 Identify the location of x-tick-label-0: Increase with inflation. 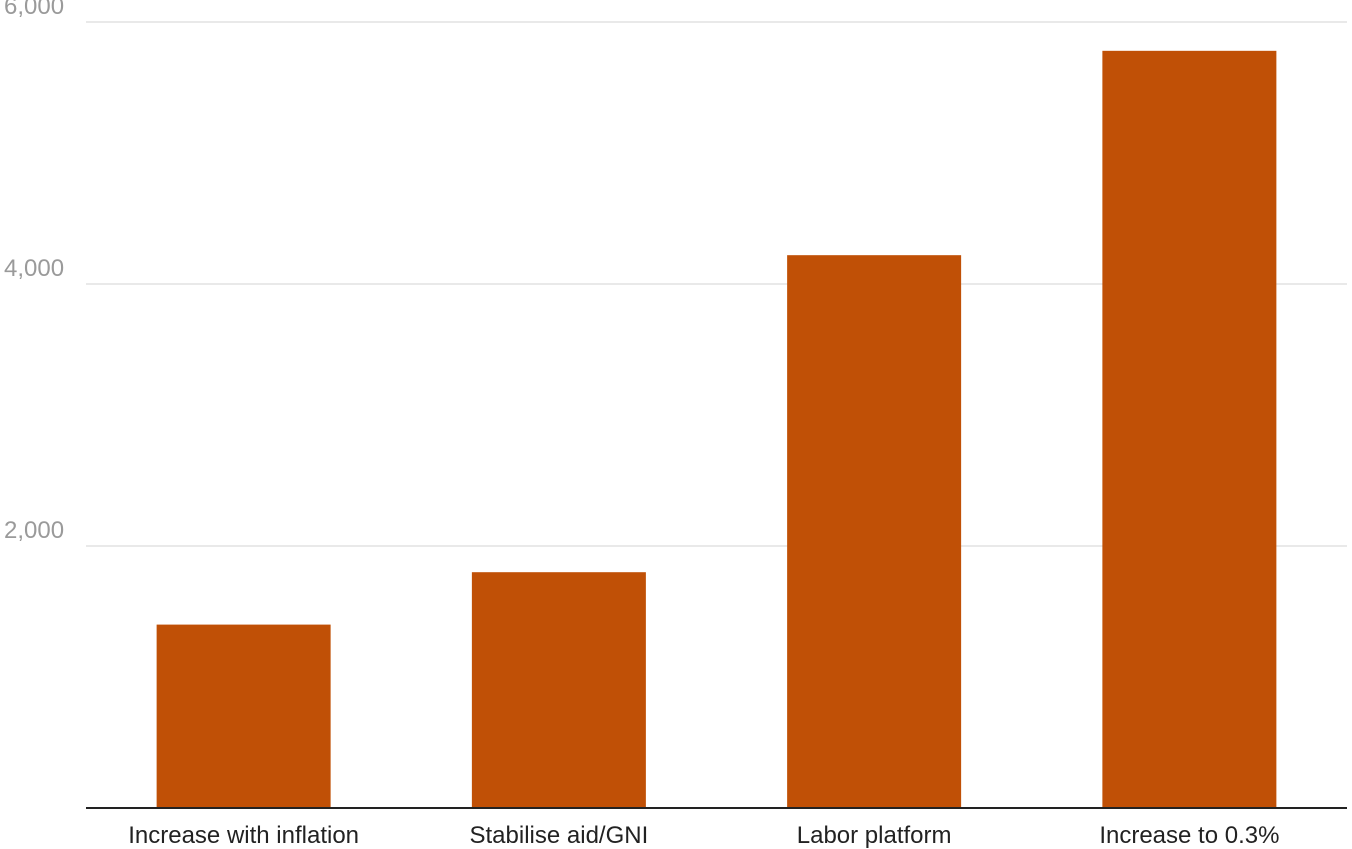
(243, 835).